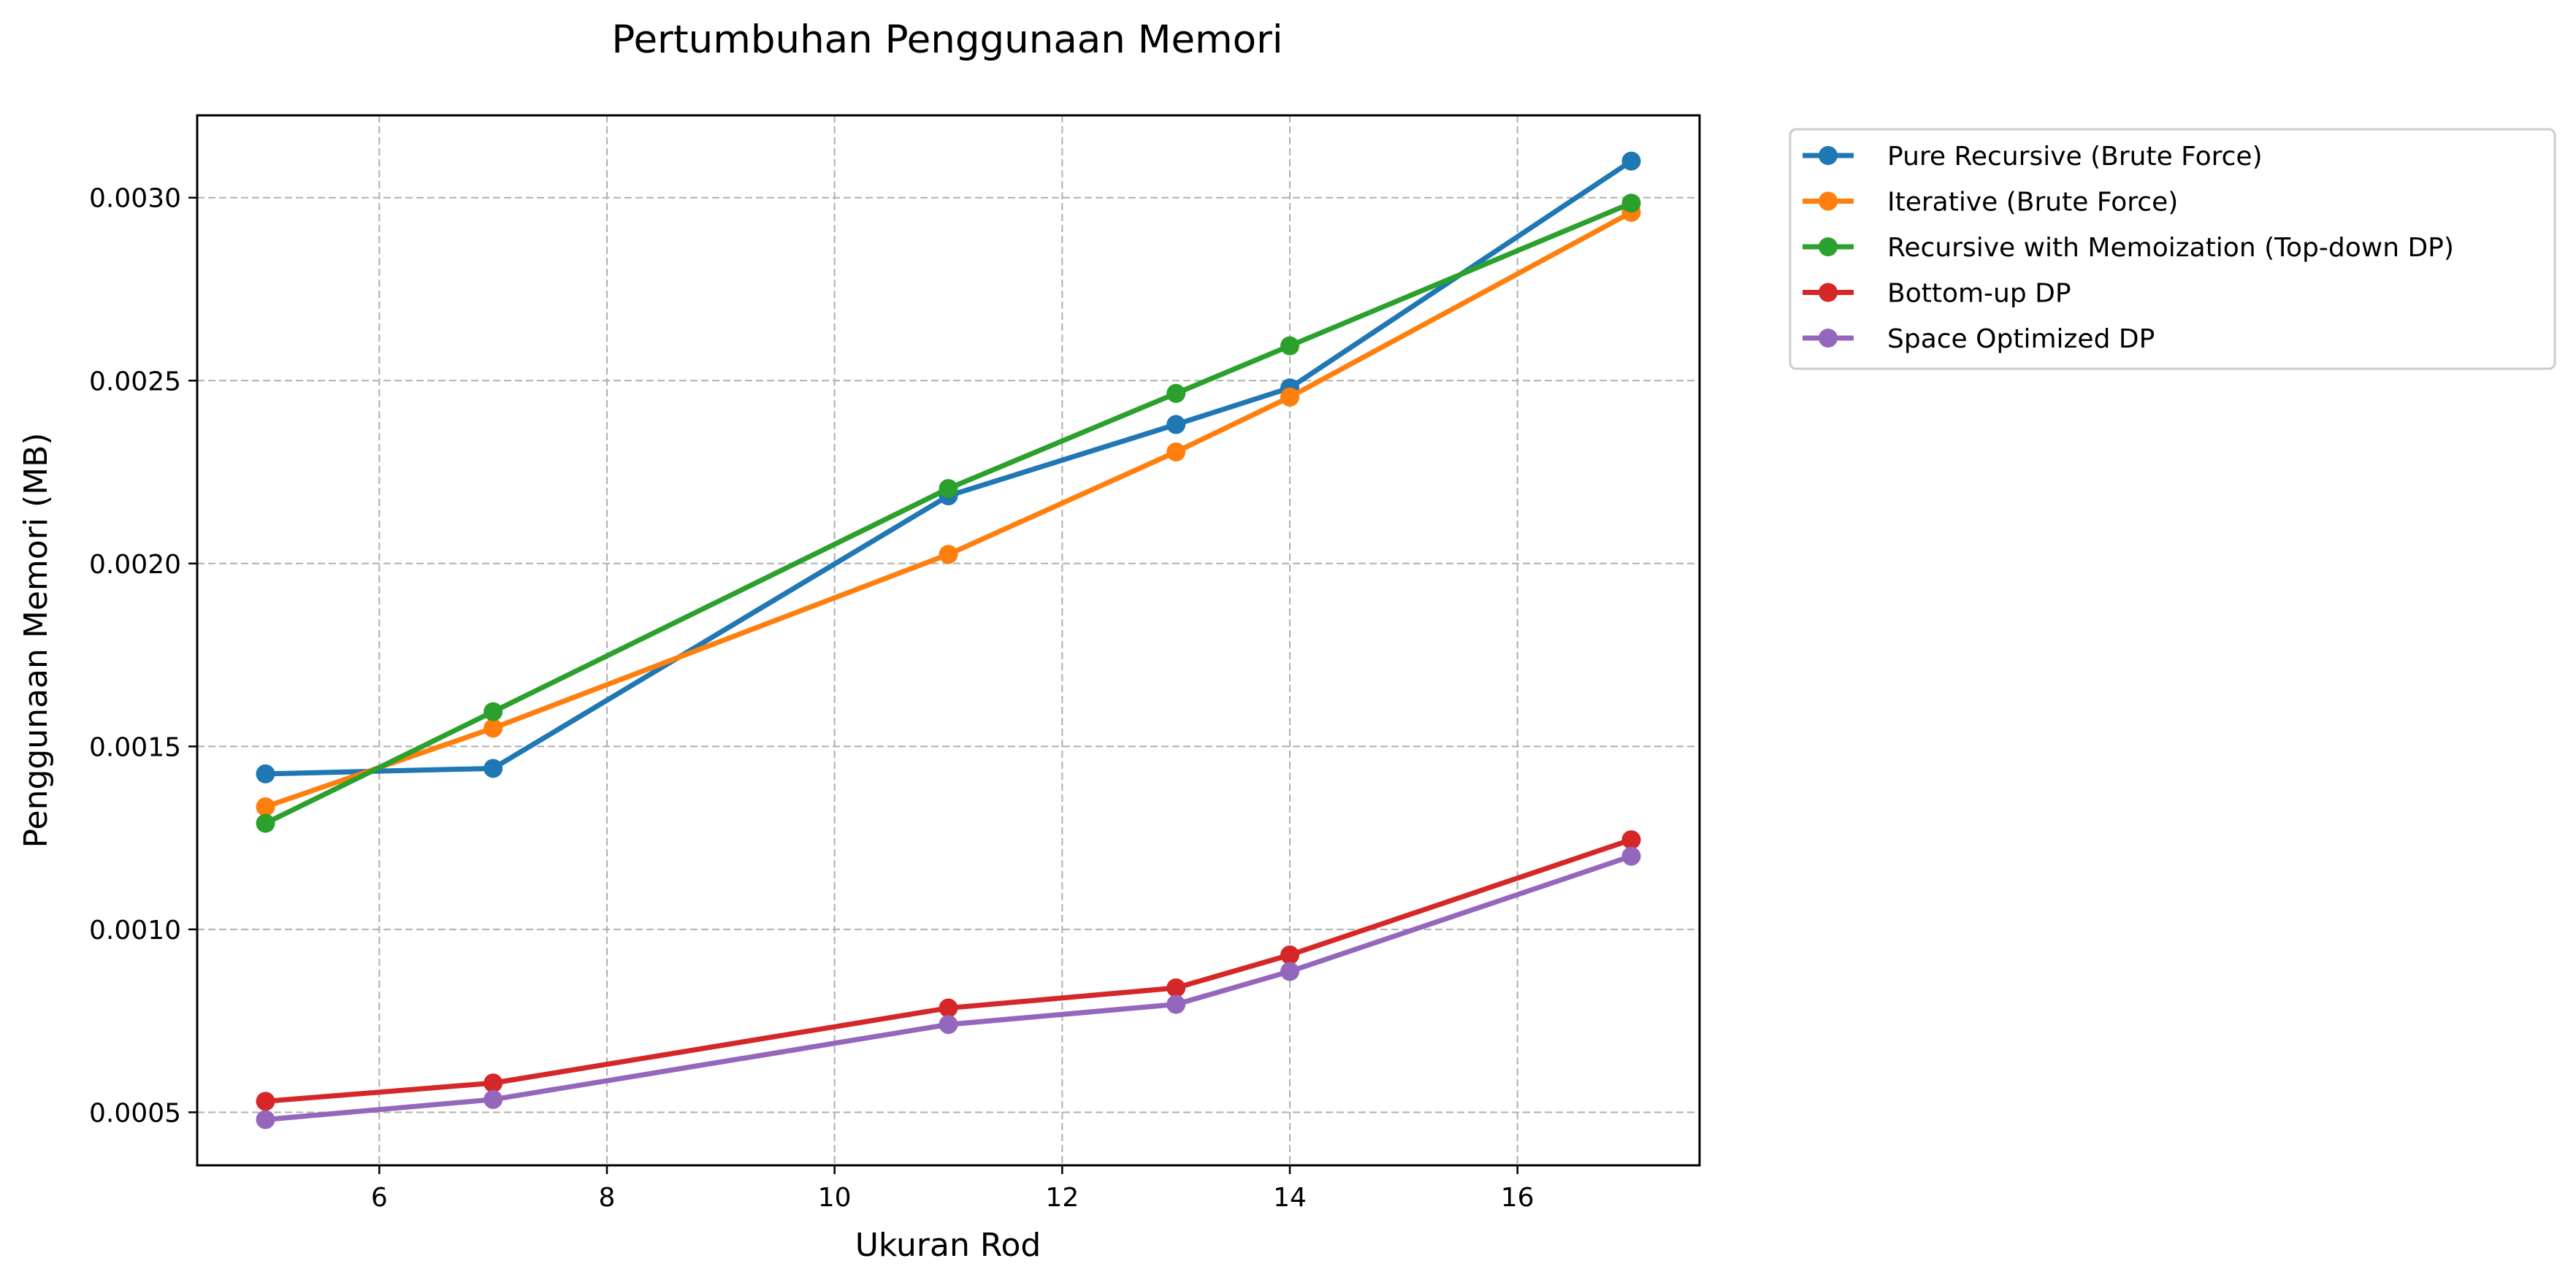  Describe the element at coordinates (2021, 339) in the screenshot. I see `legend-label: Space Optimized DP` at that location.